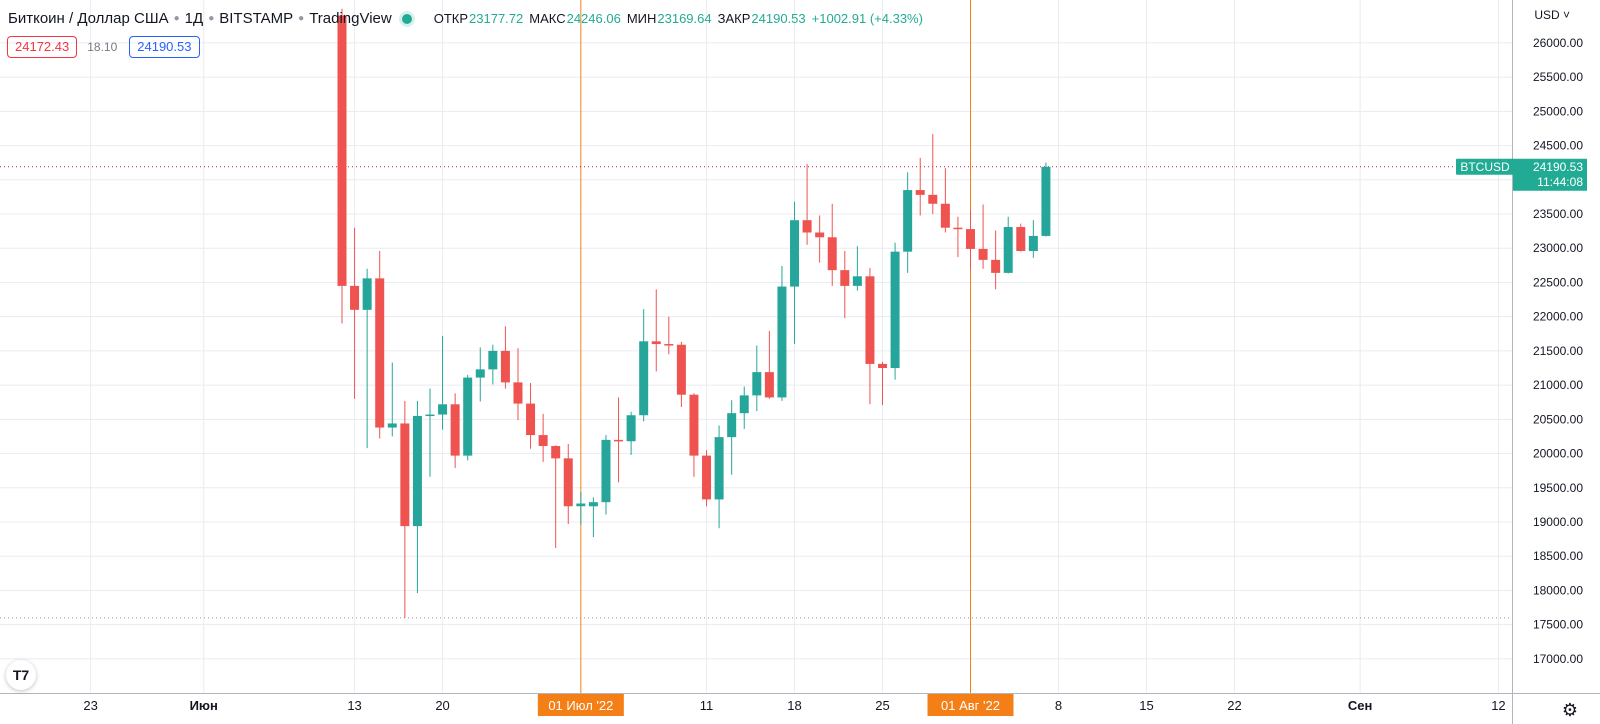 This screenshot has width=1600, height=724. I want to click on open-label: ОТКР, so click(451, 18).